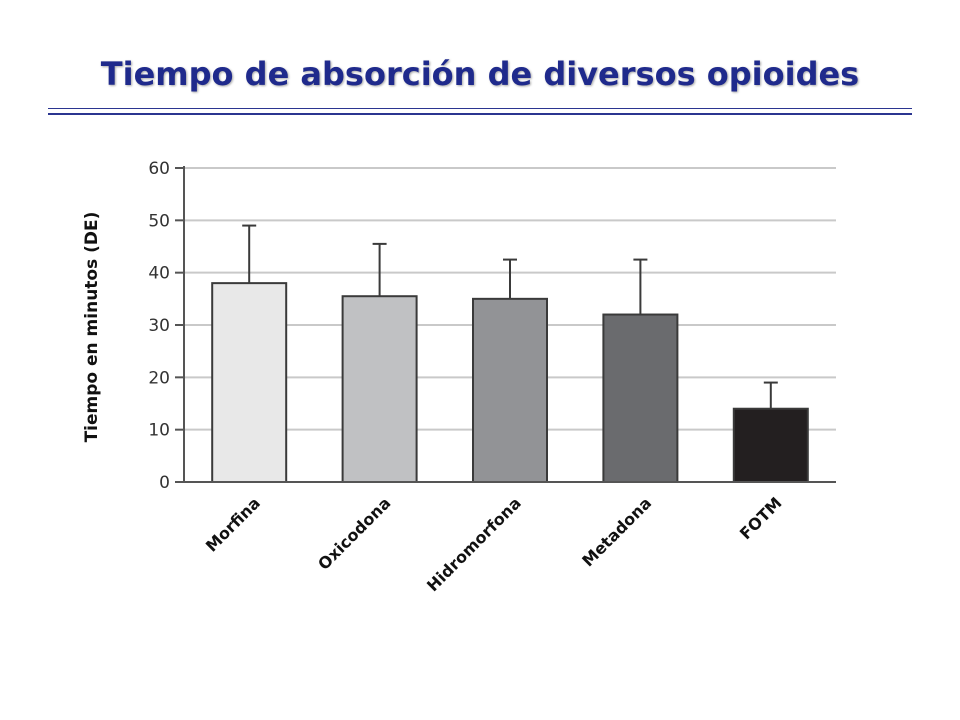 The image size is (960, 720). What do you see at coordinates (761, 518) in the screenshot?
I see `x-tick-label: FOTM` at bounding box center [761, 518].